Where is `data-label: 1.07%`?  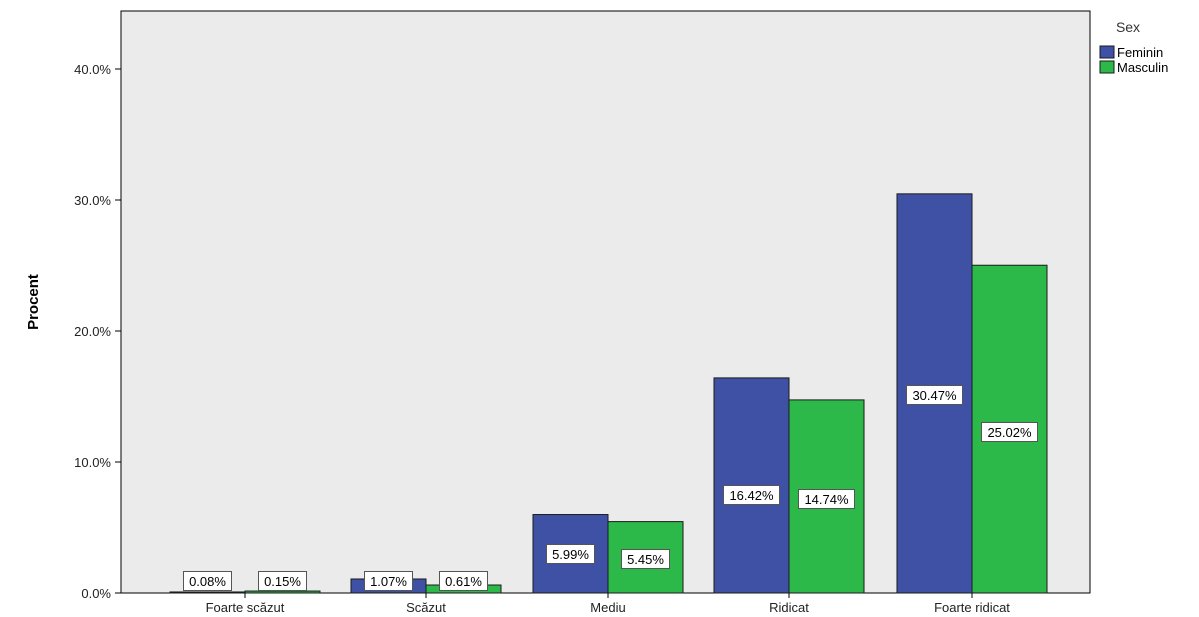 data-label: 1.07% is located at coordinates (388, 581).